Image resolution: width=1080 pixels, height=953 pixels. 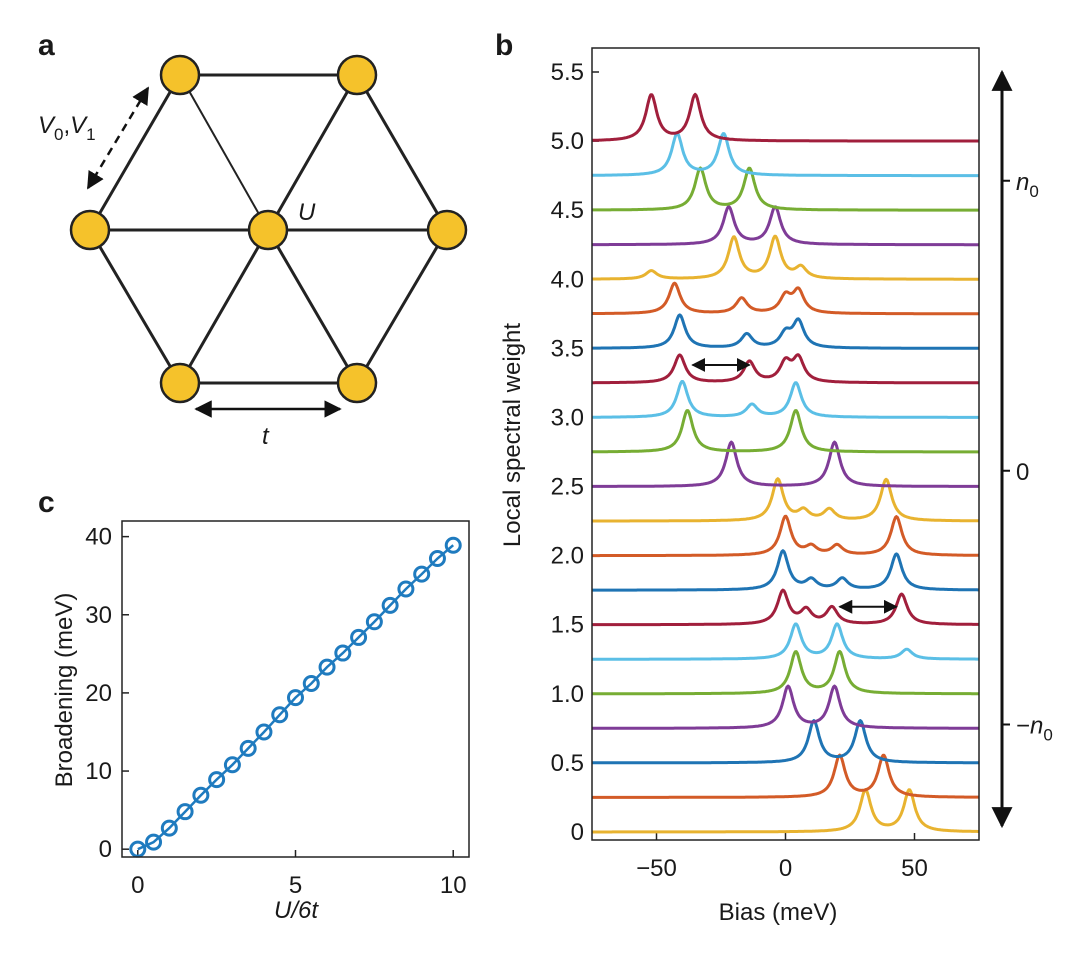 What do you see at coordinates (567, 487) in the screenshot?
I see `b-y-tick-label: 2.5` at bounding box center [567, 487].